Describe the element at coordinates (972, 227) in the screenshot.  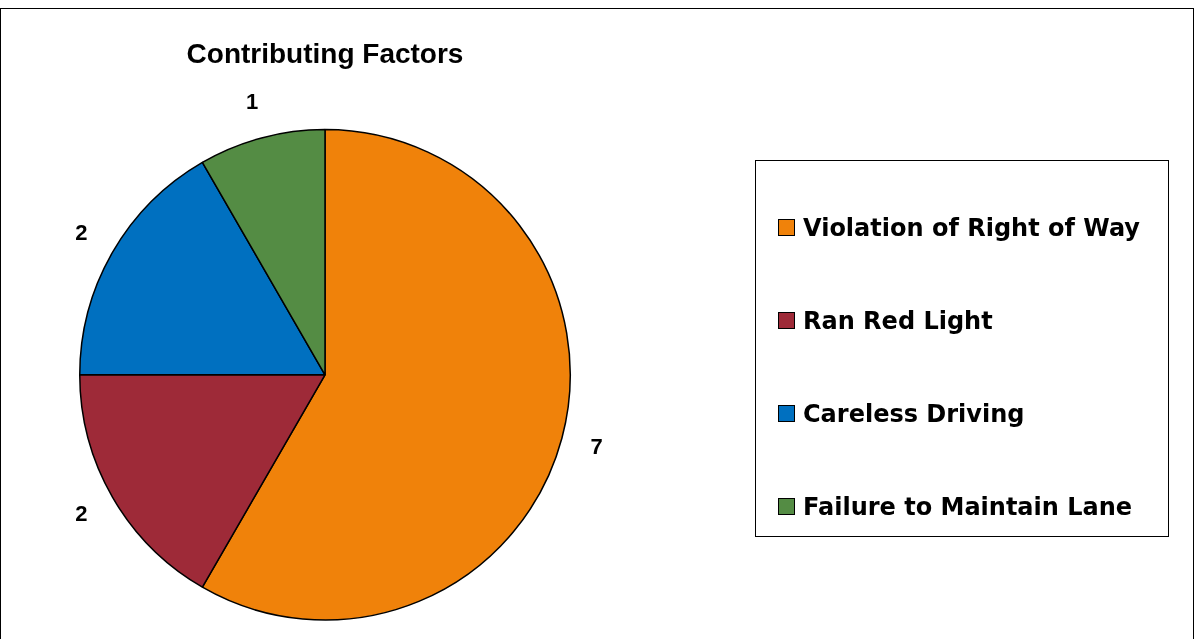
I see `legend-label: Violation of Right of Way` at that location.